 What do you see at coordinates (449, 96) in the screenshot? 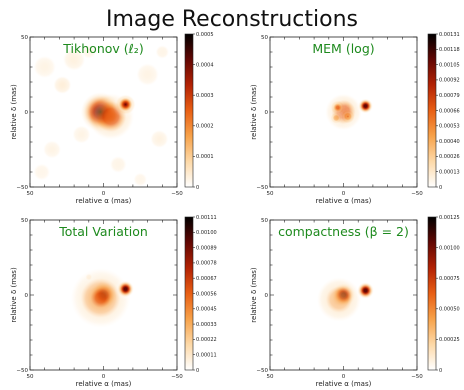
I see `colorbar-tick-label: 0.00079` at bounding box center [449, 96].